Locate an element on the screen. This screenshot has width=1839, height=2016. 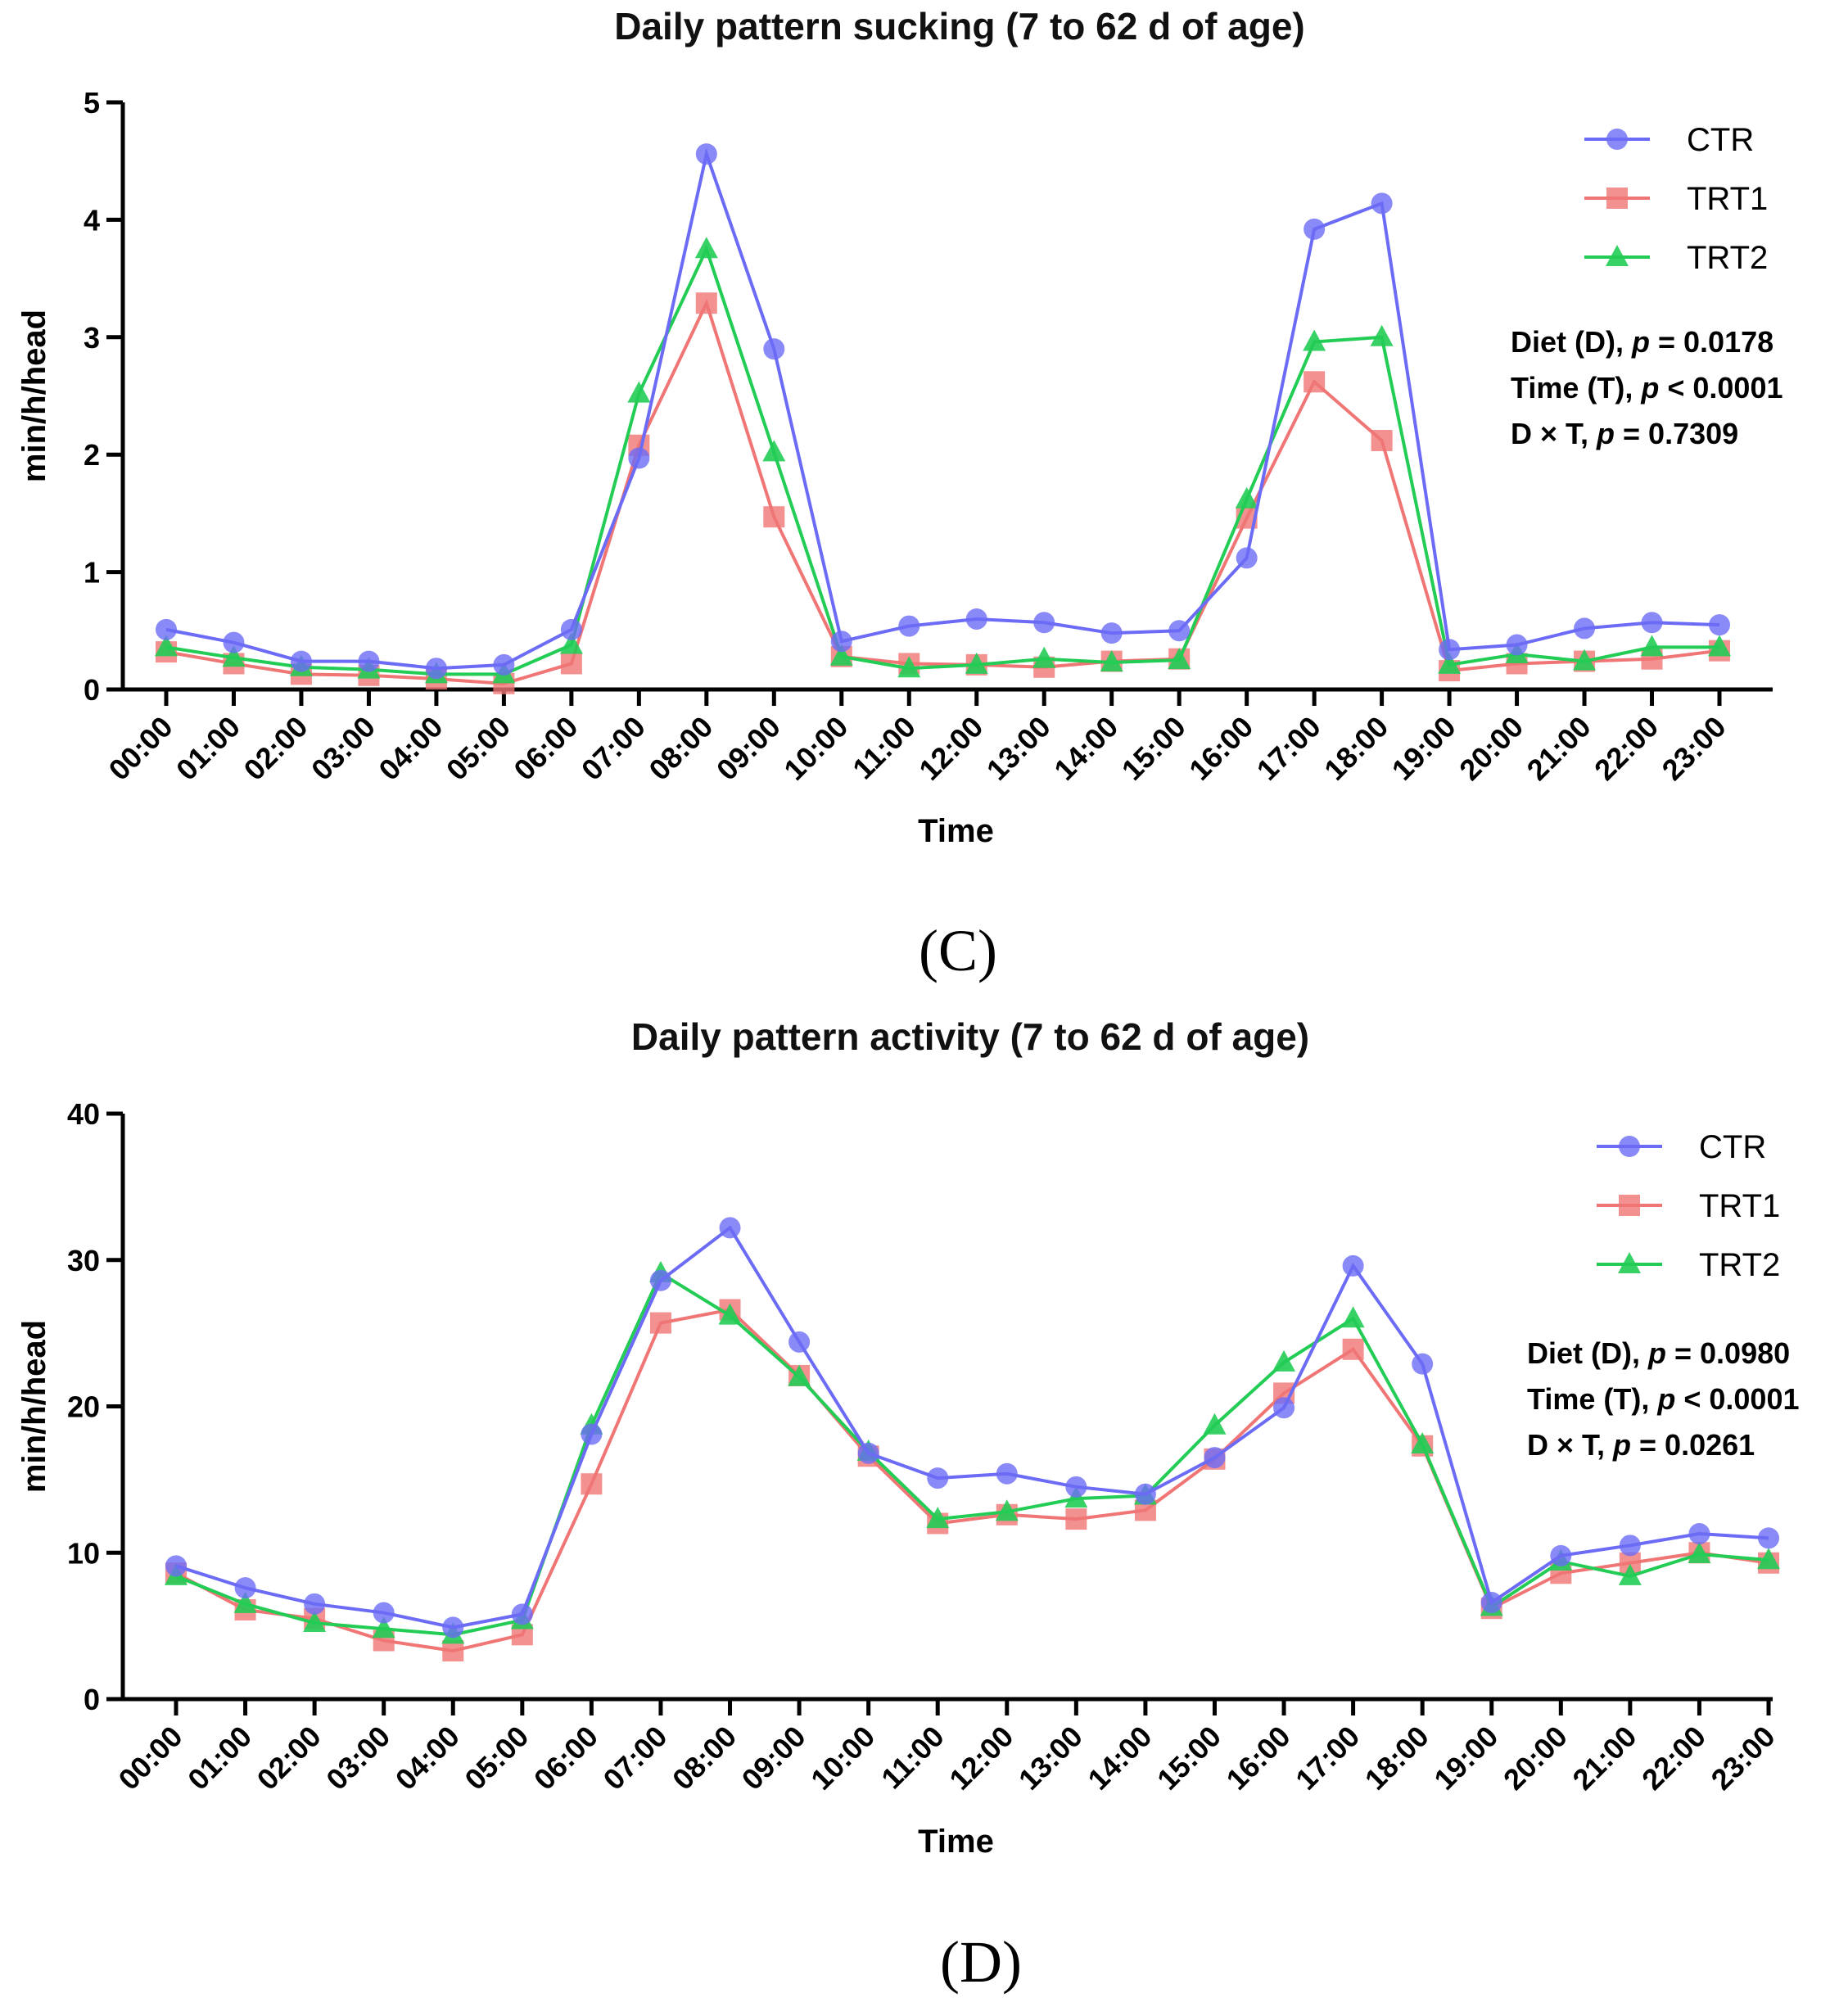
x-tick-label: 03:00 is located at coordinates (357, 1758).